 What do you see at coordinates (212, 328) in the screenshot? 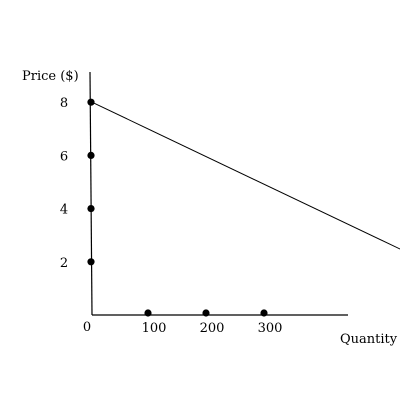
I see `x-tick-label: 200` at bounding box center [212, 328].